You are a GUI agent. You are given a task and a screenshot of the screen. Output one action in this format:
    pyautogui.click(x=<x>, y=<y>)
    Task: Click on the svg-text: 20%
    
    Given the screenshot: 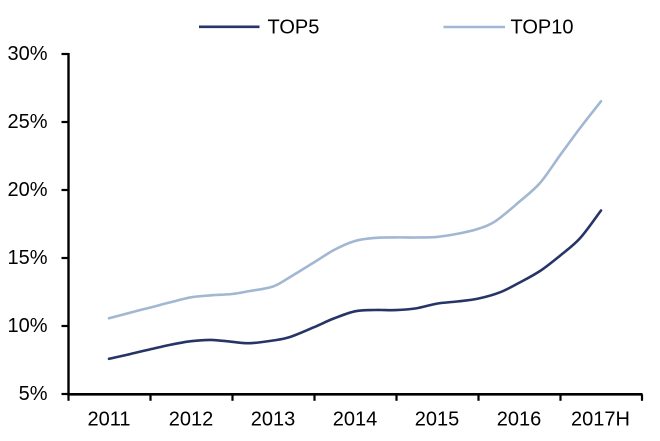 What is the action you would take?
    pyautogui.click(x=27, y=190)
    